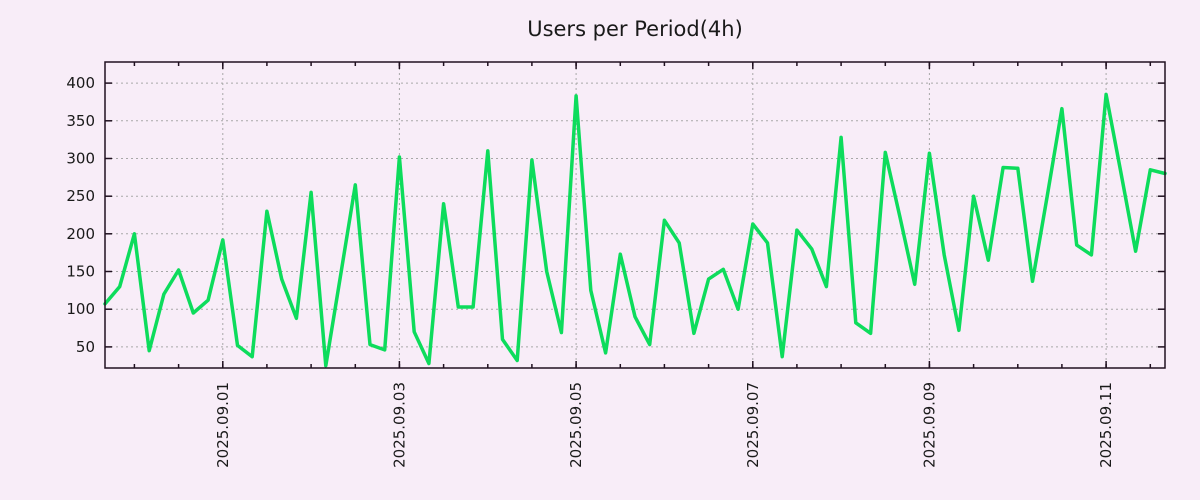  What do you see at coordinates (80, 83) in the screenshot?
I see `y-tick-label: 400` at bounding box center [80, 83].